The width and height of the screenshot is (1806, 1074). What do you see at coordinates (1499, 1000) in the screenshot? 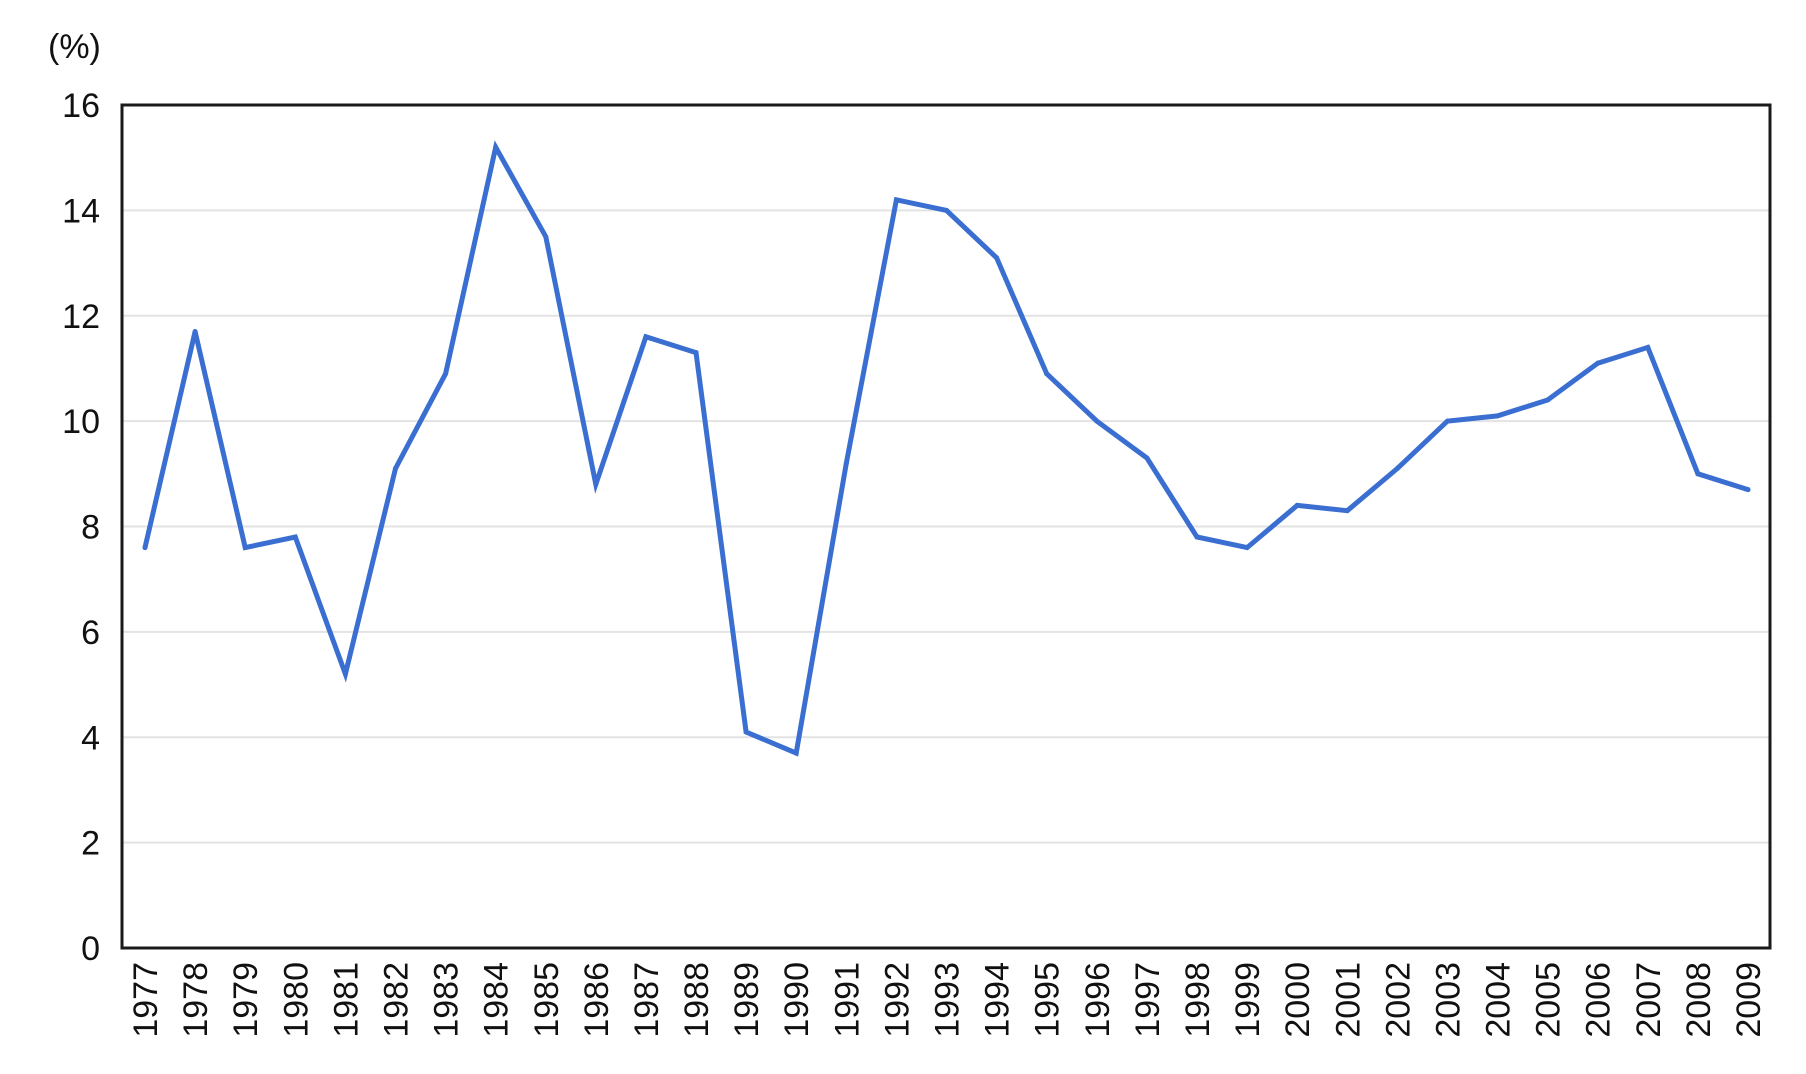
I see `x-tick-label: 2004` at bounding box center [1499, 1000].